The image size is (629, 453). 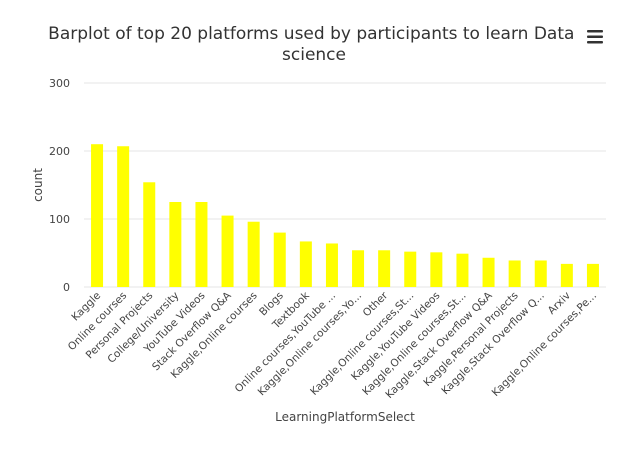 I want to click on y-tick-label: 100, so click(x=59, y=219).